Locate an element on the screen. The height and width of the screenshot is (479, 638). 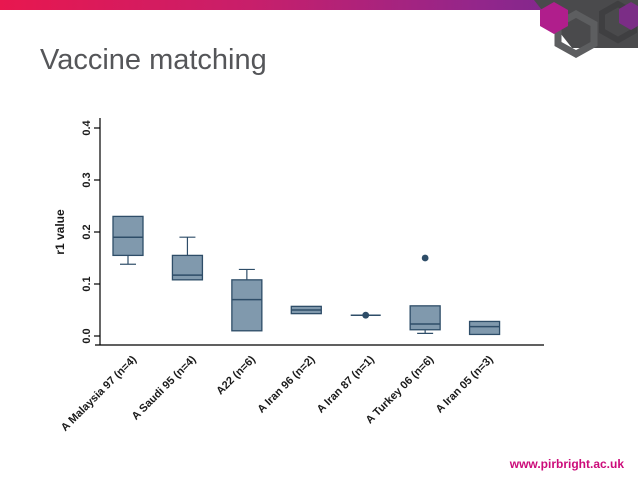
svg-text: A22 (n=6) is located at coordinates (236, 375).